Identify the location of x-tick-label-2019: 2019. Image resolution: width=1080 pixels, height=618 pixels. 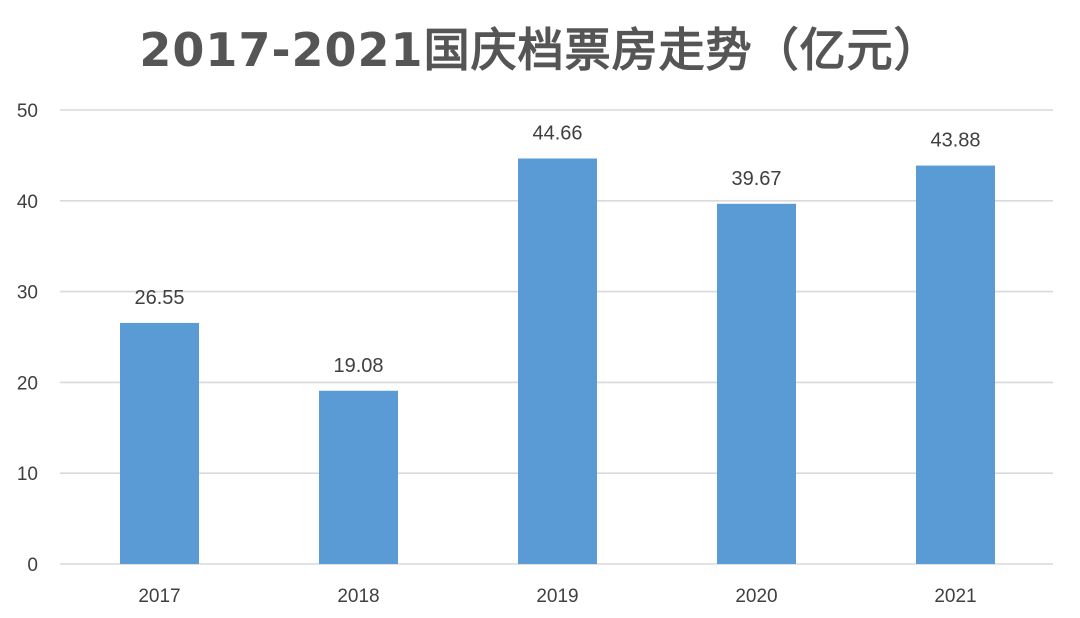
(557, 596).